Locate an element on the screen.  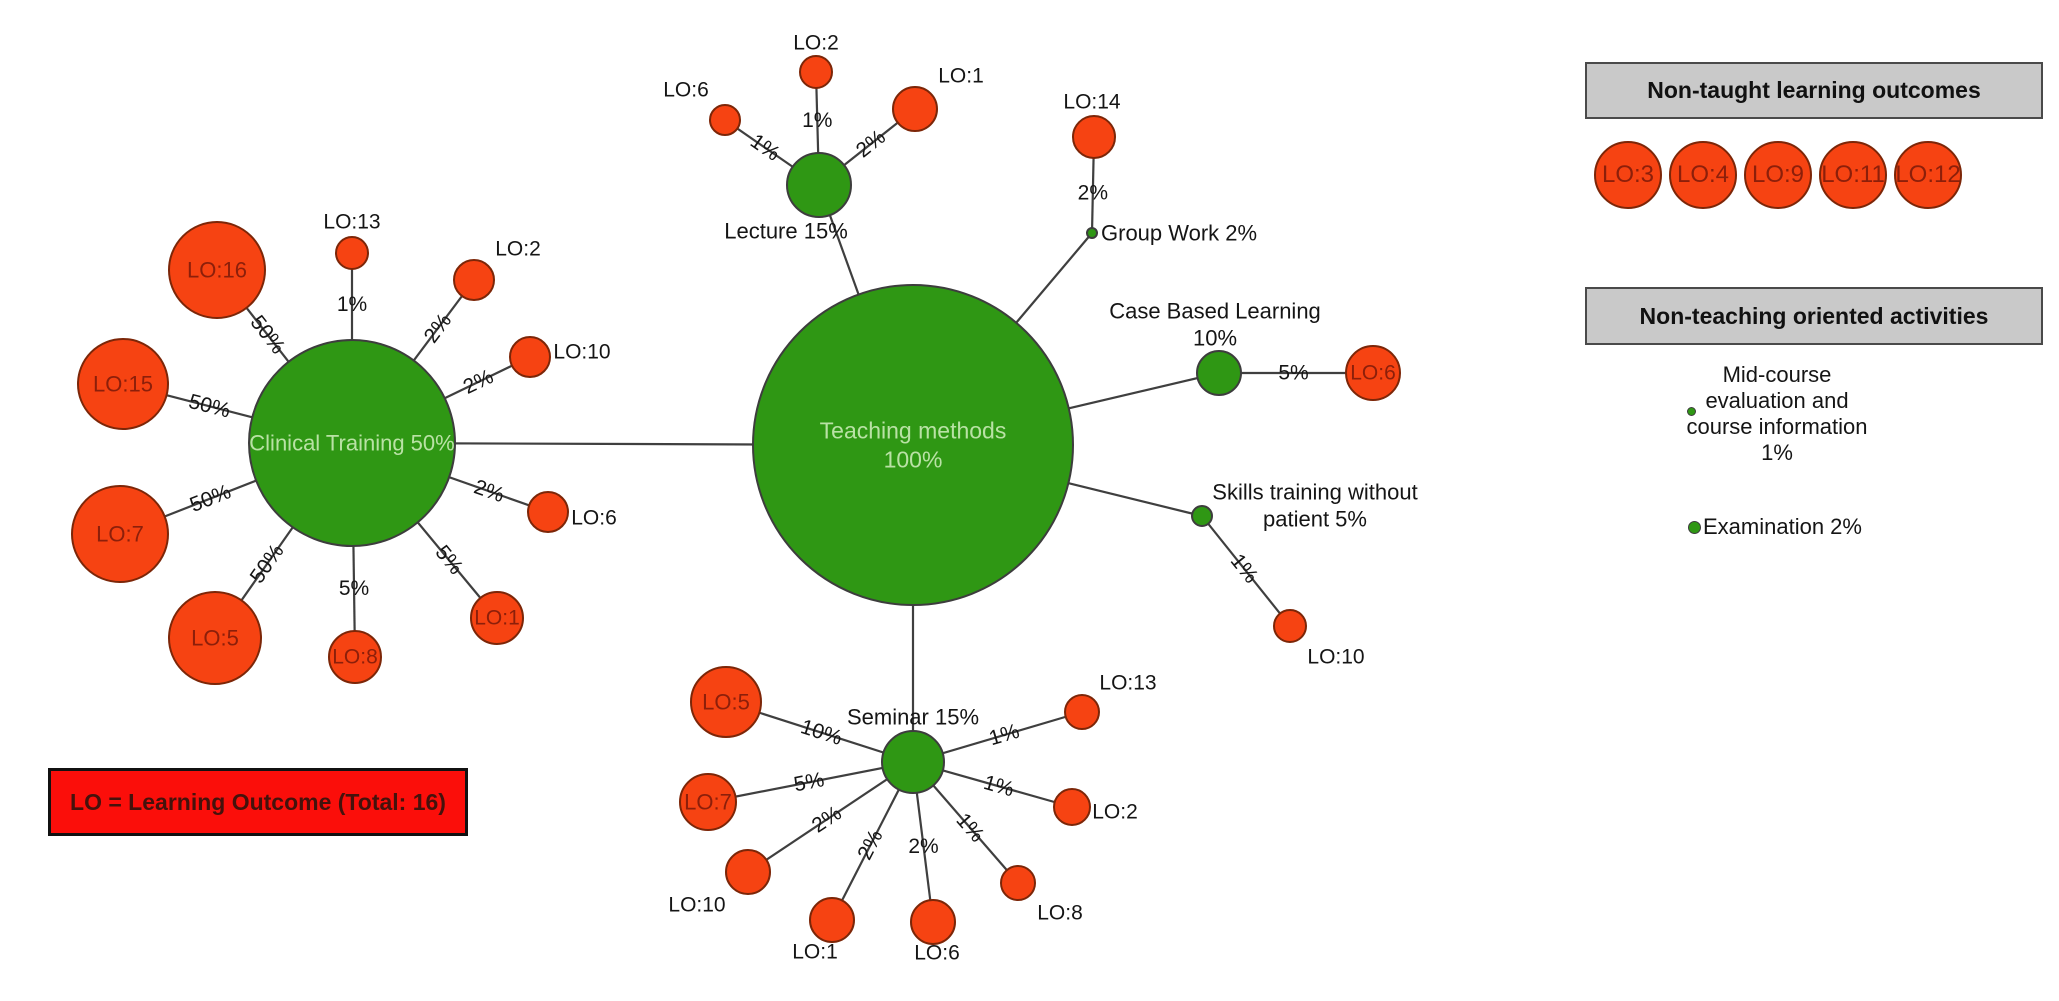
node-cl_lo6 is located at coordinates (548, 512).